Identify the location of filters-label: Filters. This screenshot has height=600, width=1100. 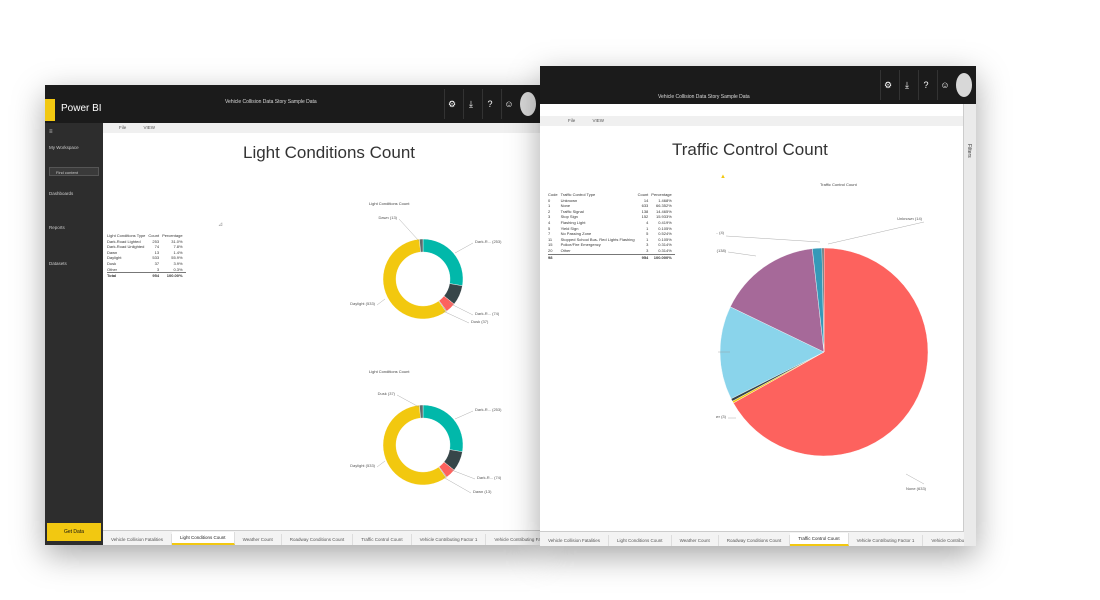
(969, 151).